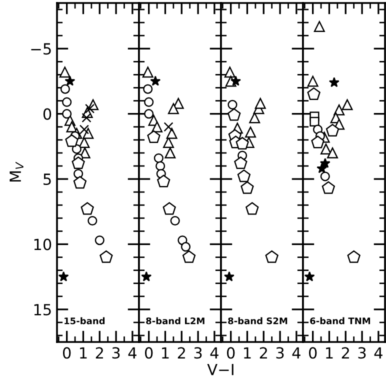 Image resolution: width=386 pixels, height=386 pixels. I want to click on y-tick-label: −5, so click(41, 49).